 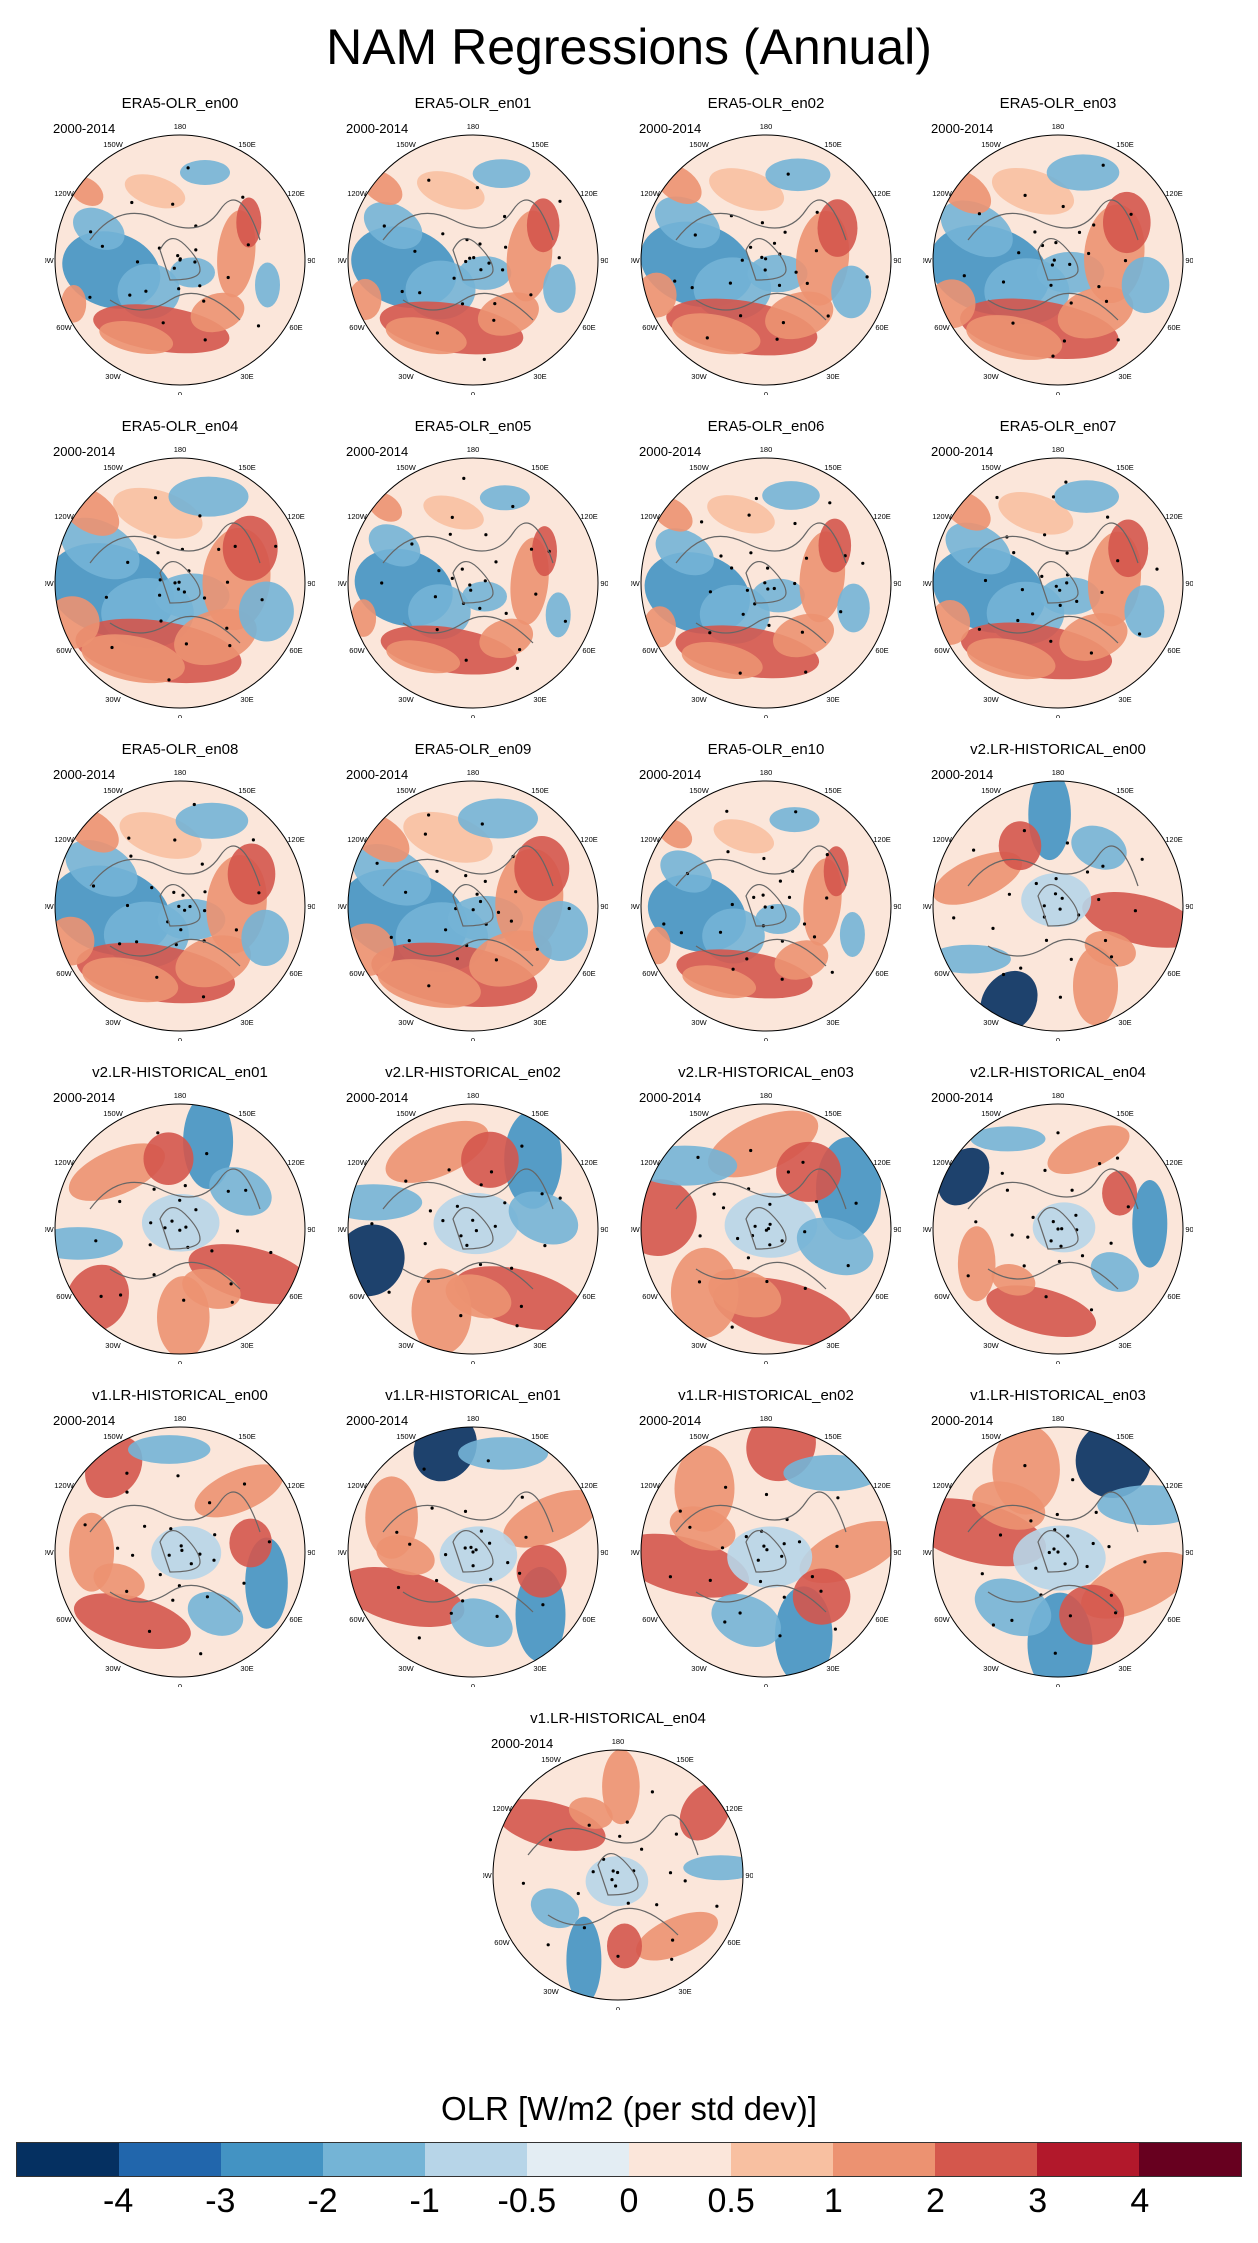 I want to click on colorbar-tick-label: 0, so click(x=629, y=2201).